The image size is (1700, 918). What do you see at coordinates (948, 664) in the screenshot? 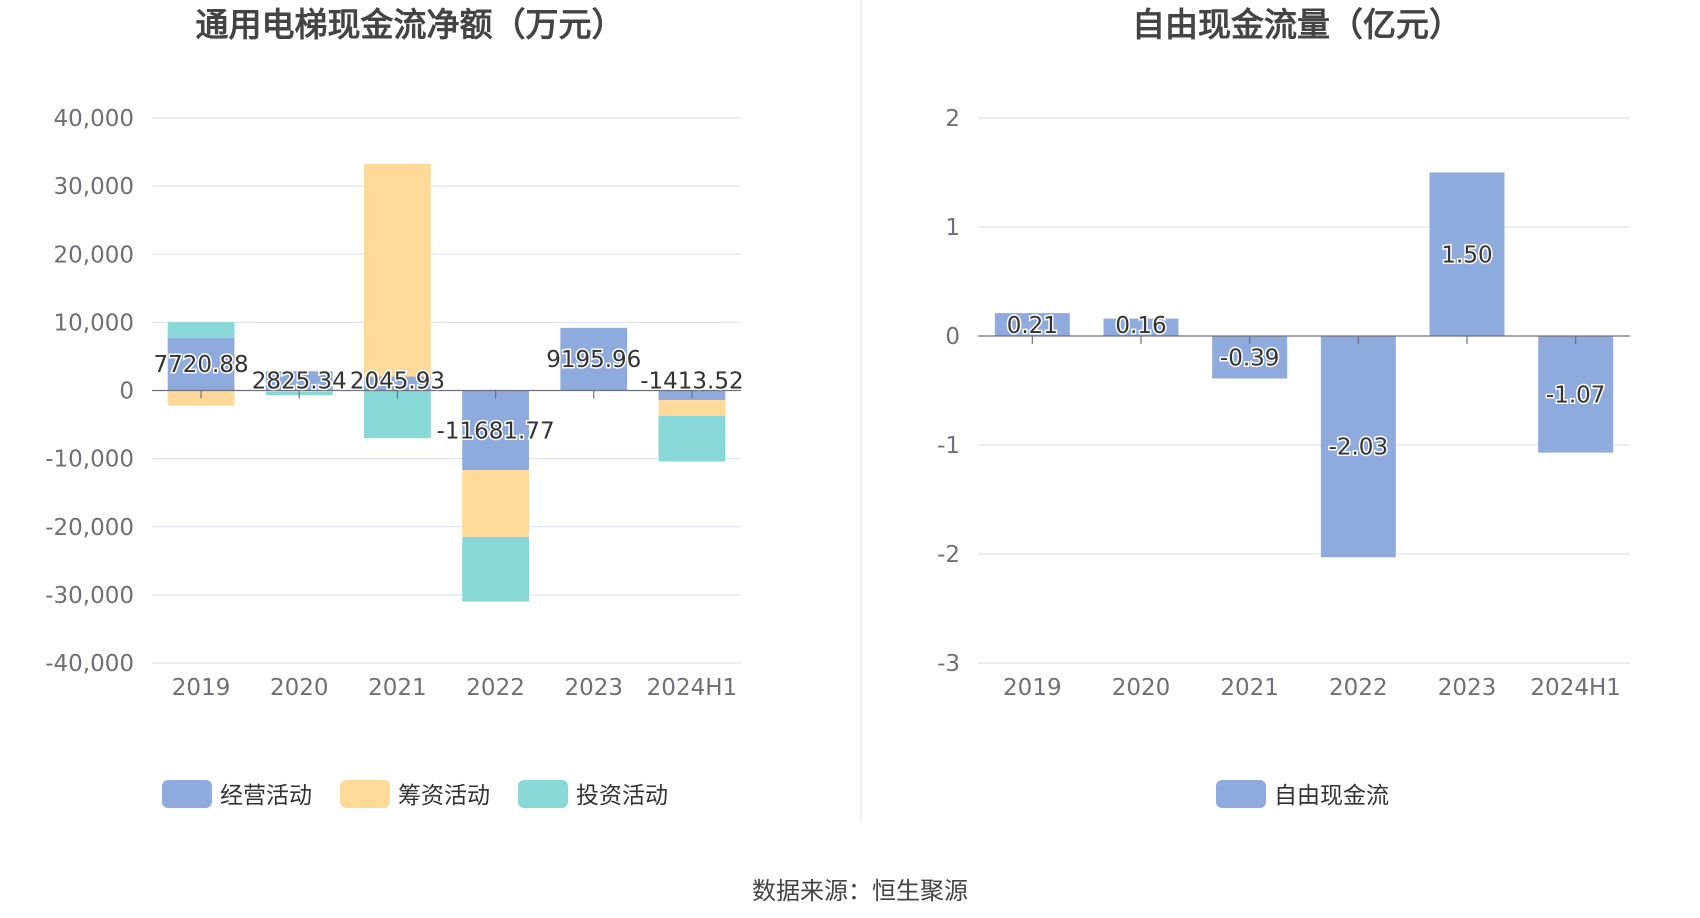
I see `y-tick-label: -3` at bounding box center [948, 664].